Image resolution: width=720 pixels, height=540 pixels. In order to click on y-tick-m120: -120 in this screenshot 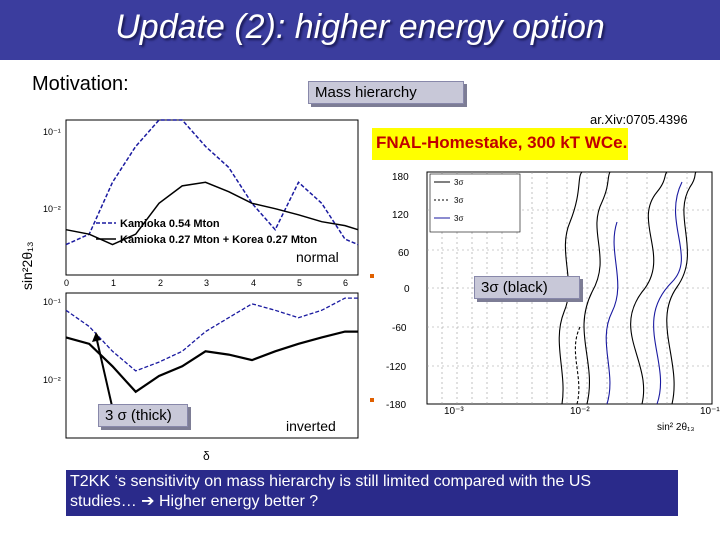, I will do `click(396, 367)`.